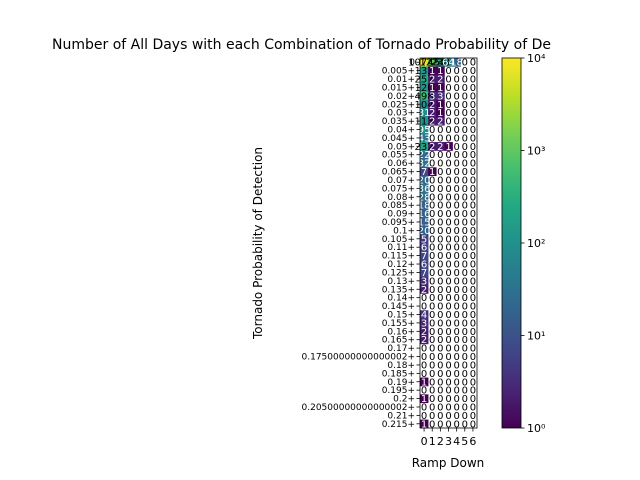  What do you see at coordinates (424, 113) in the screenshot?
I see `cell-value-label: 81` at bounding box center [424, 113].